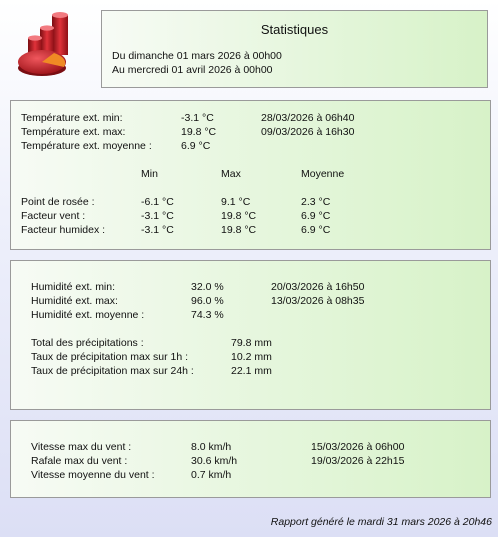 The width and height of the screenshot is (498, 537). I want to click on dewpoint-label: Point de rosée :, so click(58, 202).